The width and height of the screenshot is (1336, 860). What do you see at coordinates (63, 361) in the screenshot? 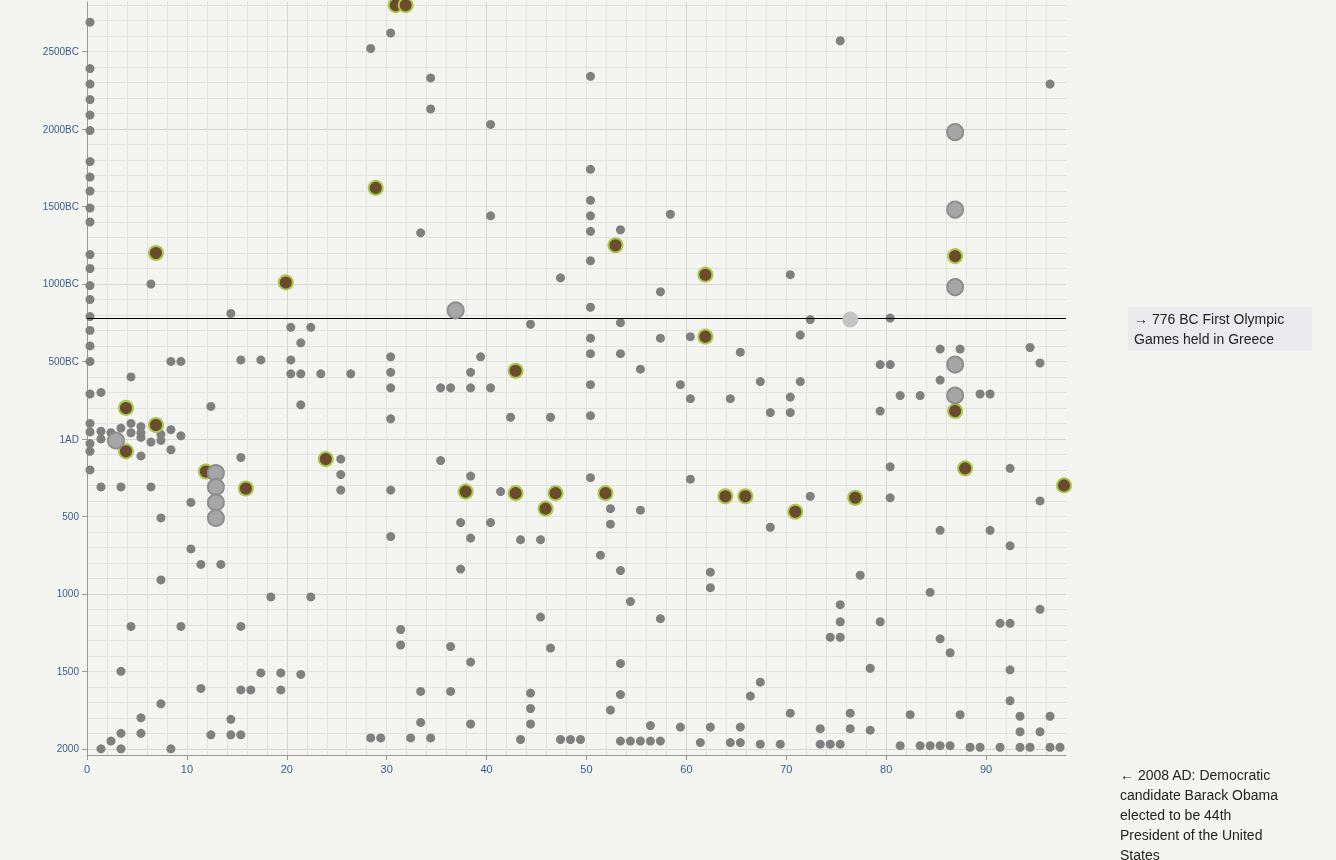
I see `y-tick-label: 500BC` at bounding box center [63, 361].